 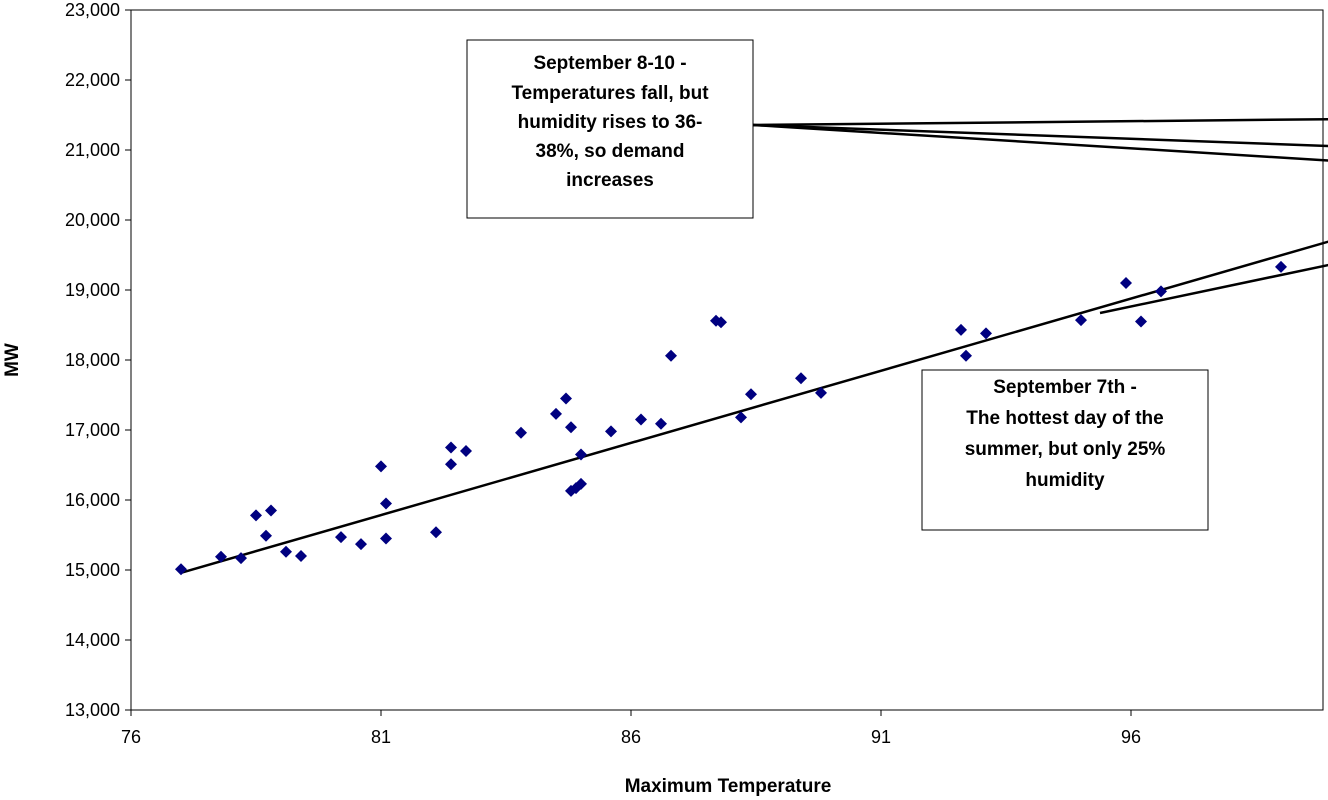 I want to click on annotation-1-line-2: Temperatures fall, but, so click(x=610, y=93).